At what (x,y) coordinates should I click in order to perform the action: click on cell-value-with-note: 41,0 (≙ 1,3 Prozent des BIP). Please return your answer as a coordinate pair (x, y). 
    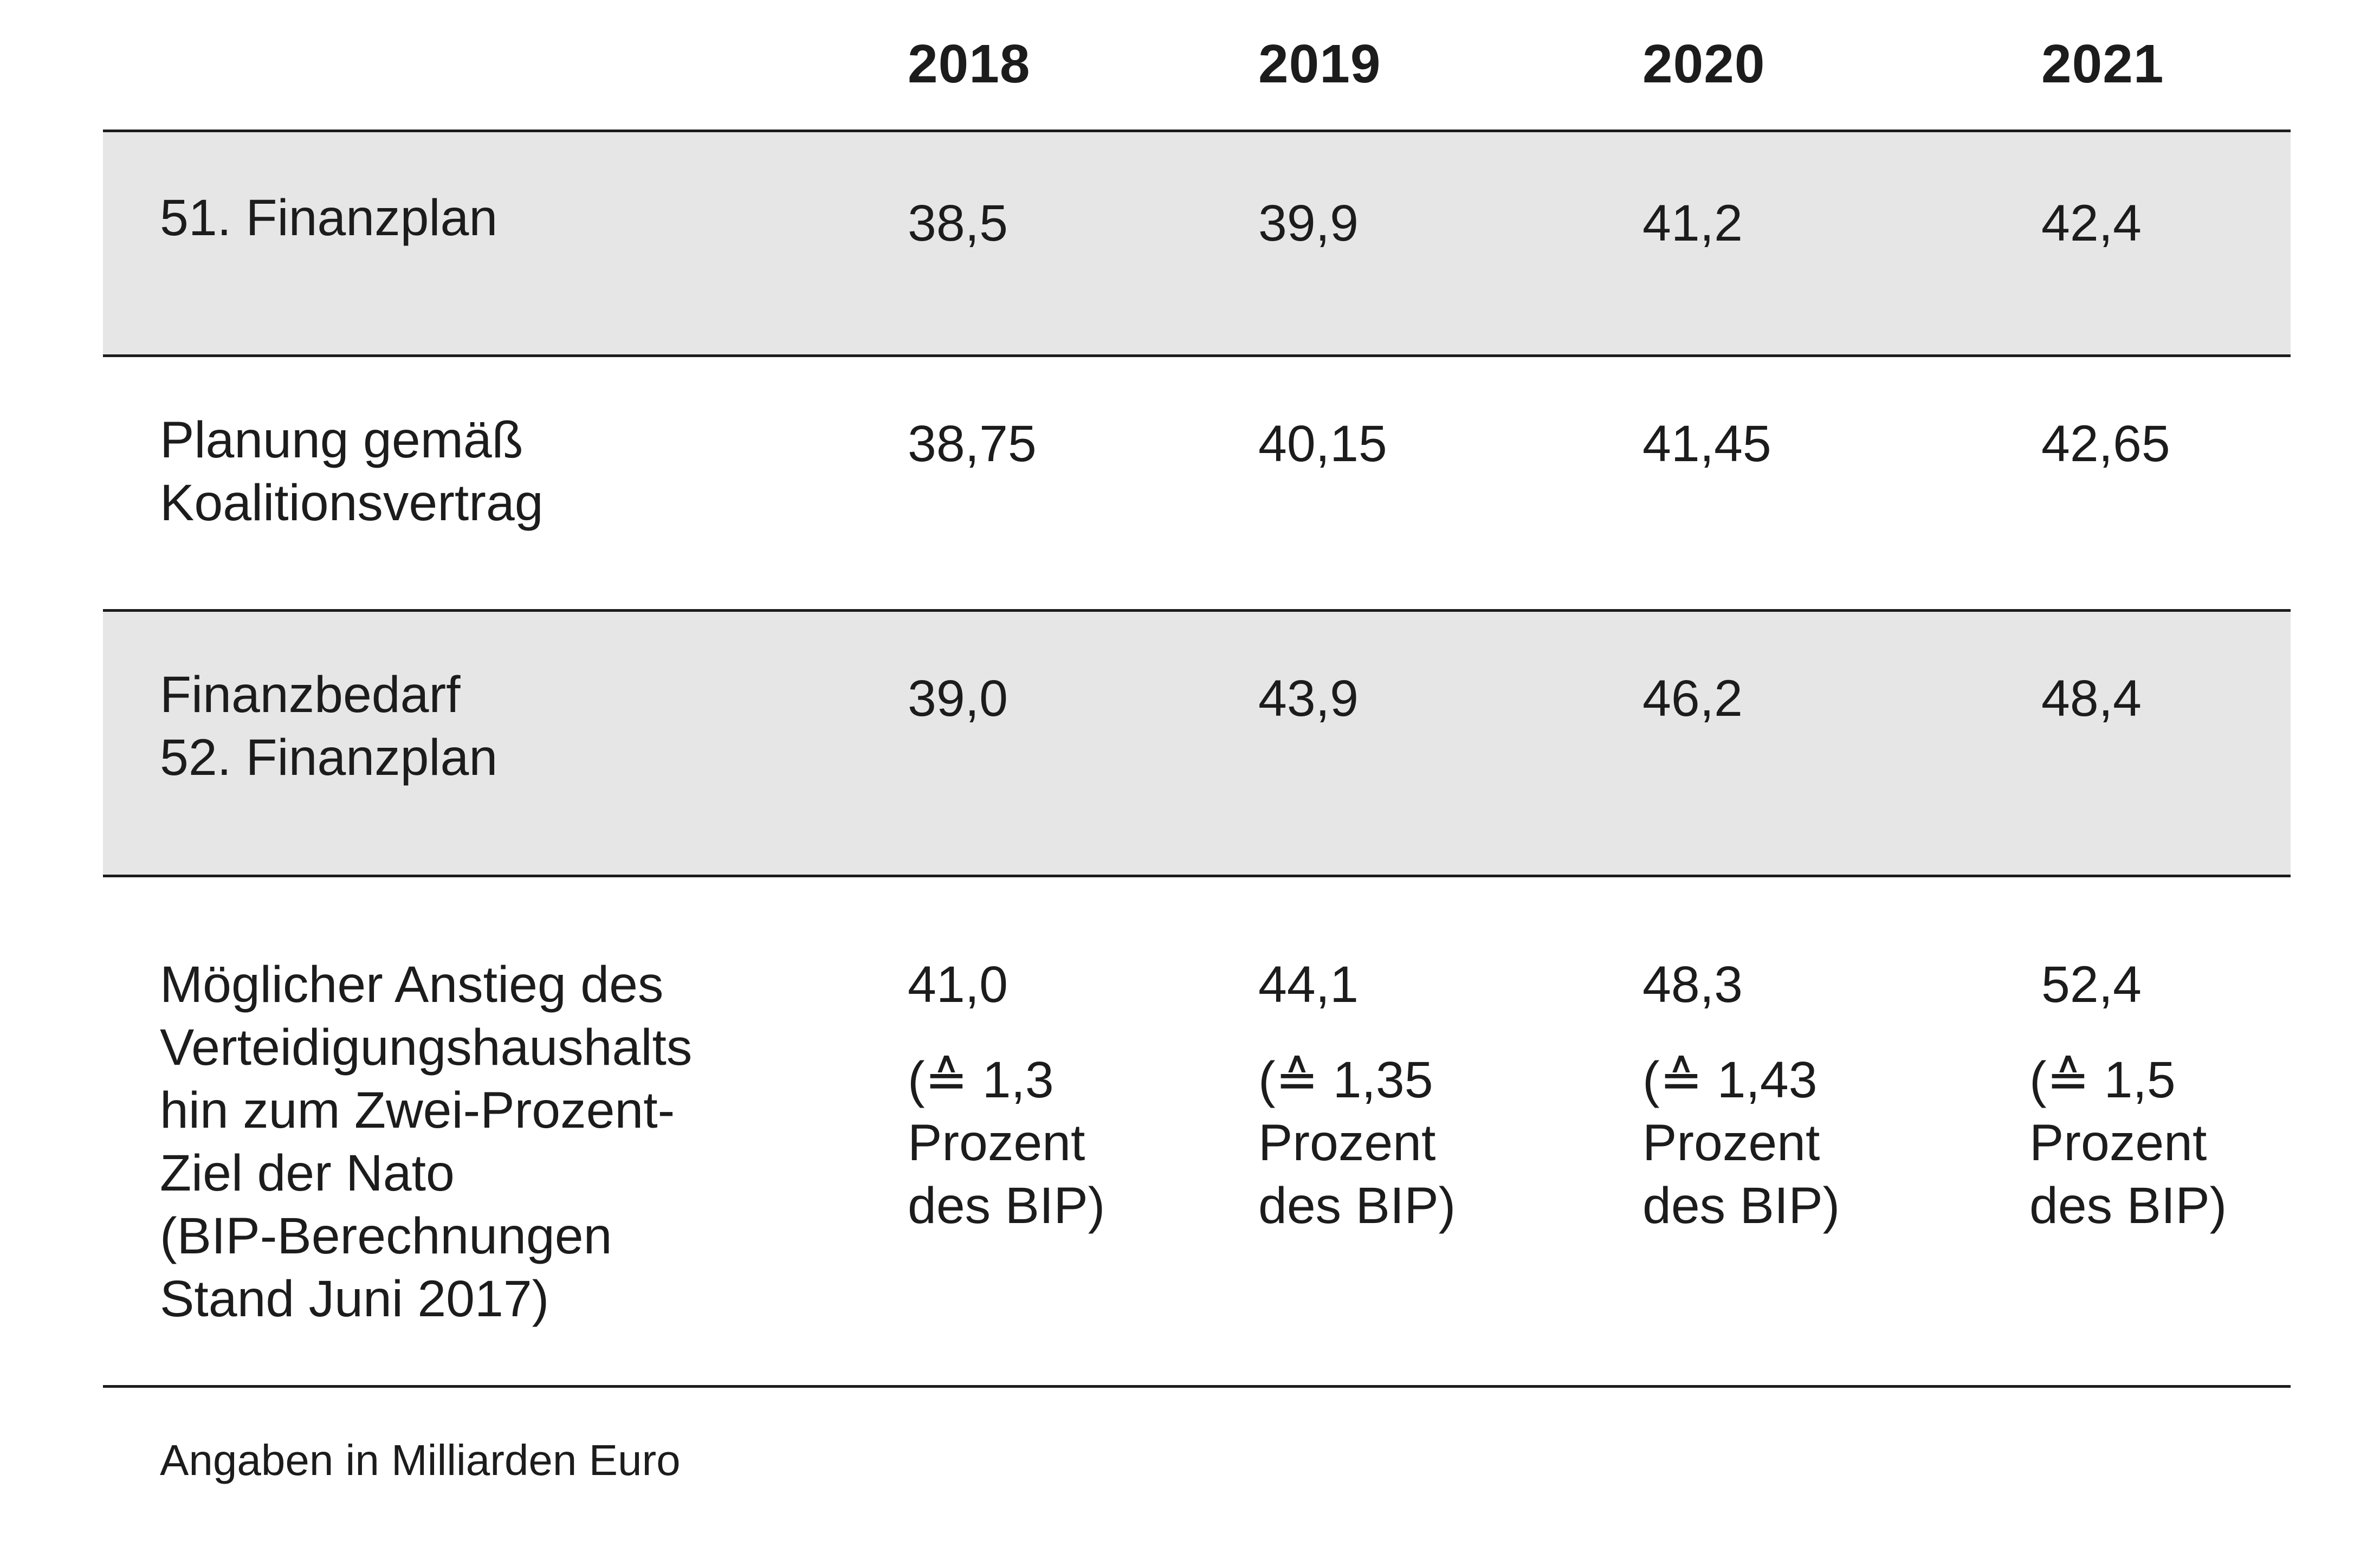
    Looking at the image, I should click on (1007, 1095).